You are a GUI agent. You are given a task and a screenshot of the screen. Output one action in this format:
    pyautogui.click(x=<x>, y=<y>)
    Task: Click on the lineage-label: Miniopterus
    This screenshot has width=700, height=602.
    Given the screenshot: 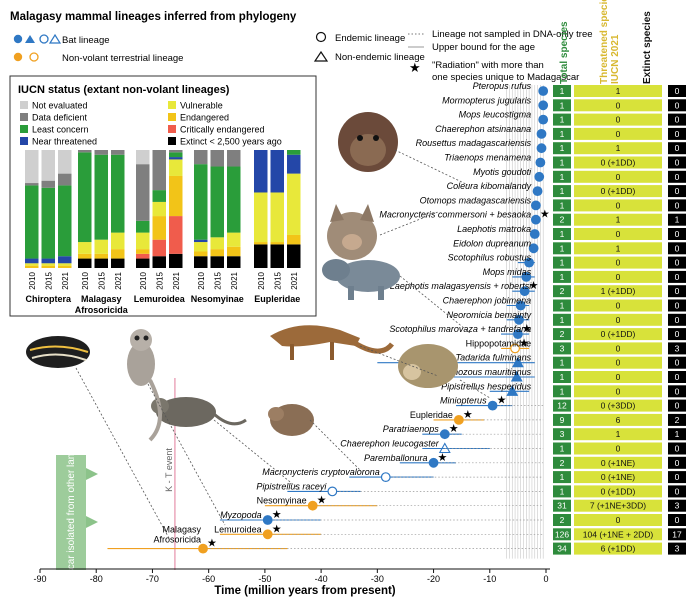 What is the action you would take?
    pyautogui.click(x=463, y=401)
    